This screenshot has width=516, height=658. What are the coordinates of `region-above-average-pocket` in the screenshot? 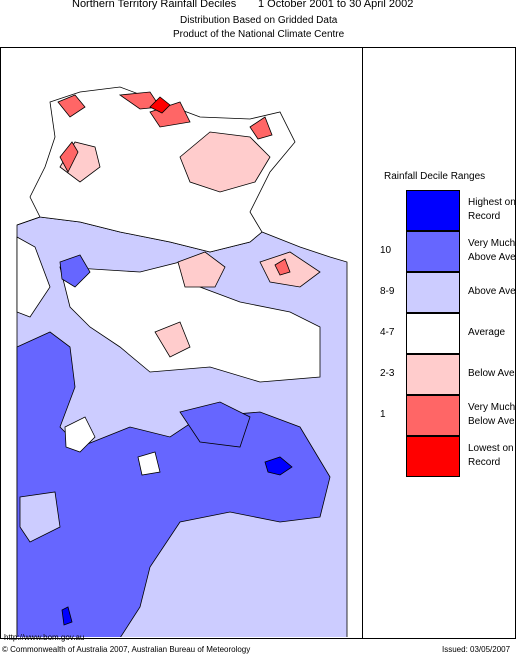 It's located at (40, 517).